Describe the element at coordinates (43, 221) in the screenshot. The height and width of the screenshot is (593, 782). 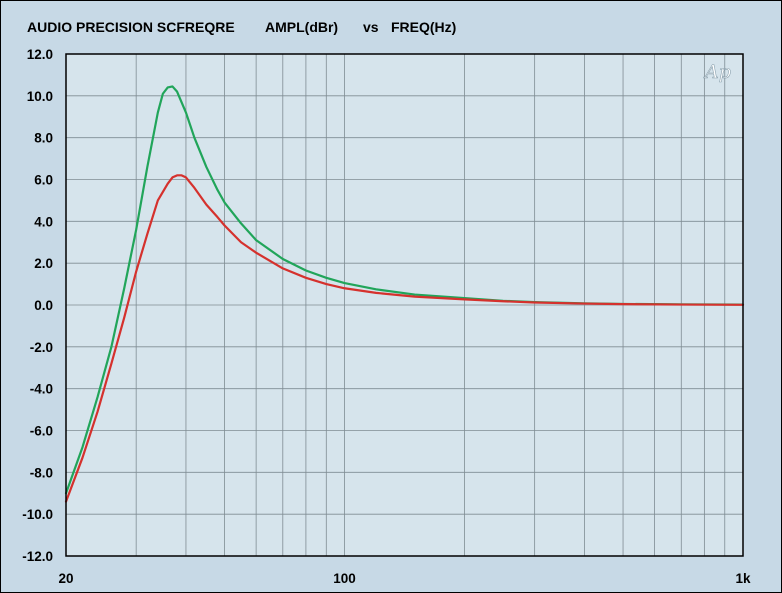
I see `y-tick-label: 4.0` at that location.